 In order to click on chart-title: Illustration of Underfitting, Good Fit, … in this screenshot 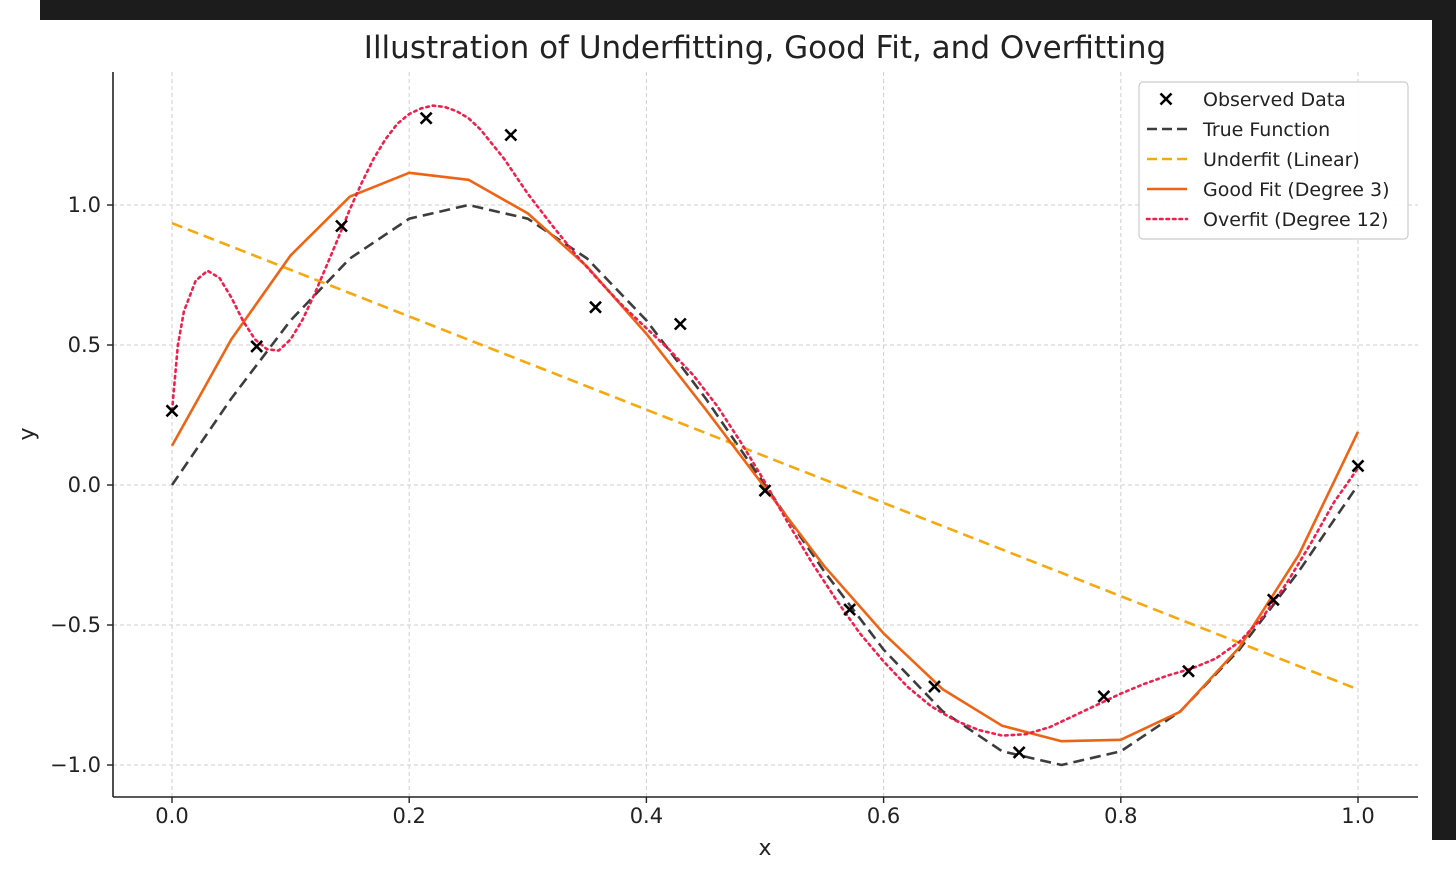, I will do `click(765, 48)`.